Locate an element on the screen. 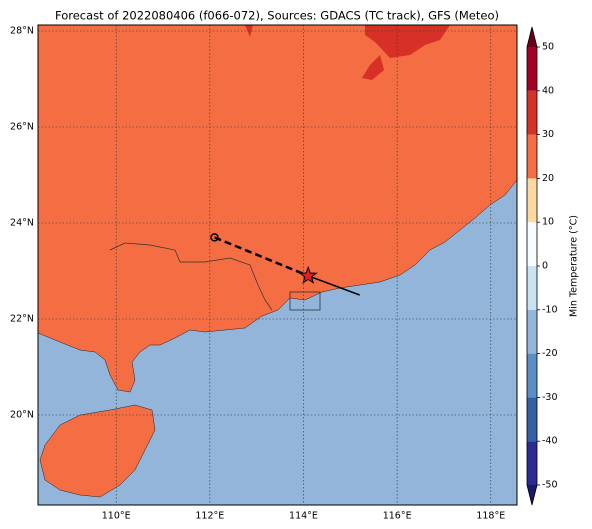 This screenshot has width=592, height=529. y-tick-label: 26°N is located at coordinates (22, 127).